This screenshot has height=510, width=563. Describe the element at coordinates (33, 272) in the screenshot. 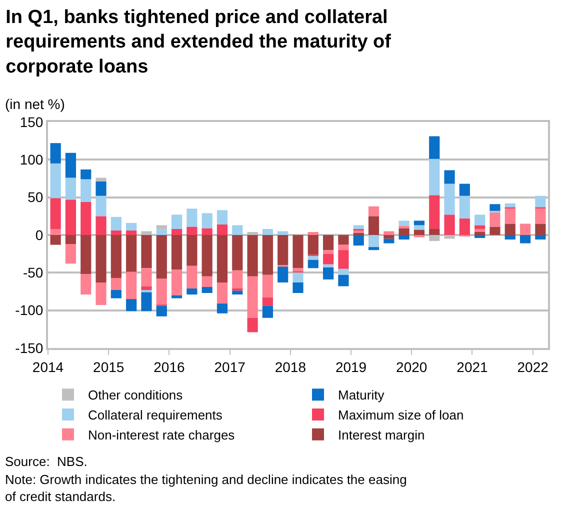

I see `y-tick-label: -50` at that location.